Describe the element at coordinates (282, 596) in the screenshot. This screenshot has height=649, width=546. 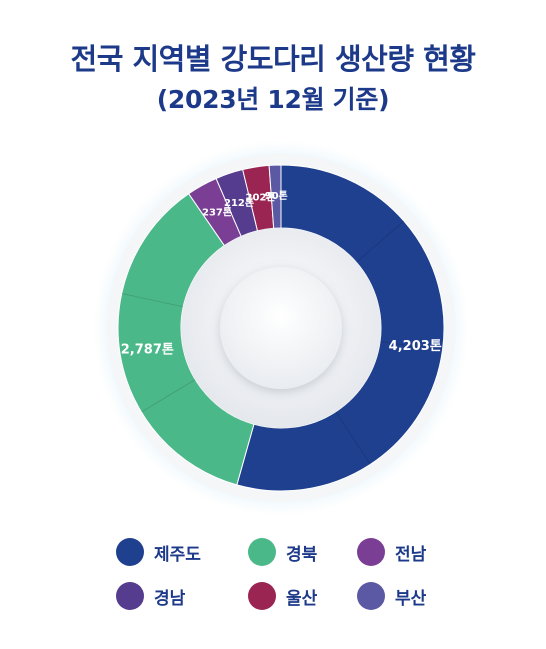
I see `legend-item: 울산` at that location.